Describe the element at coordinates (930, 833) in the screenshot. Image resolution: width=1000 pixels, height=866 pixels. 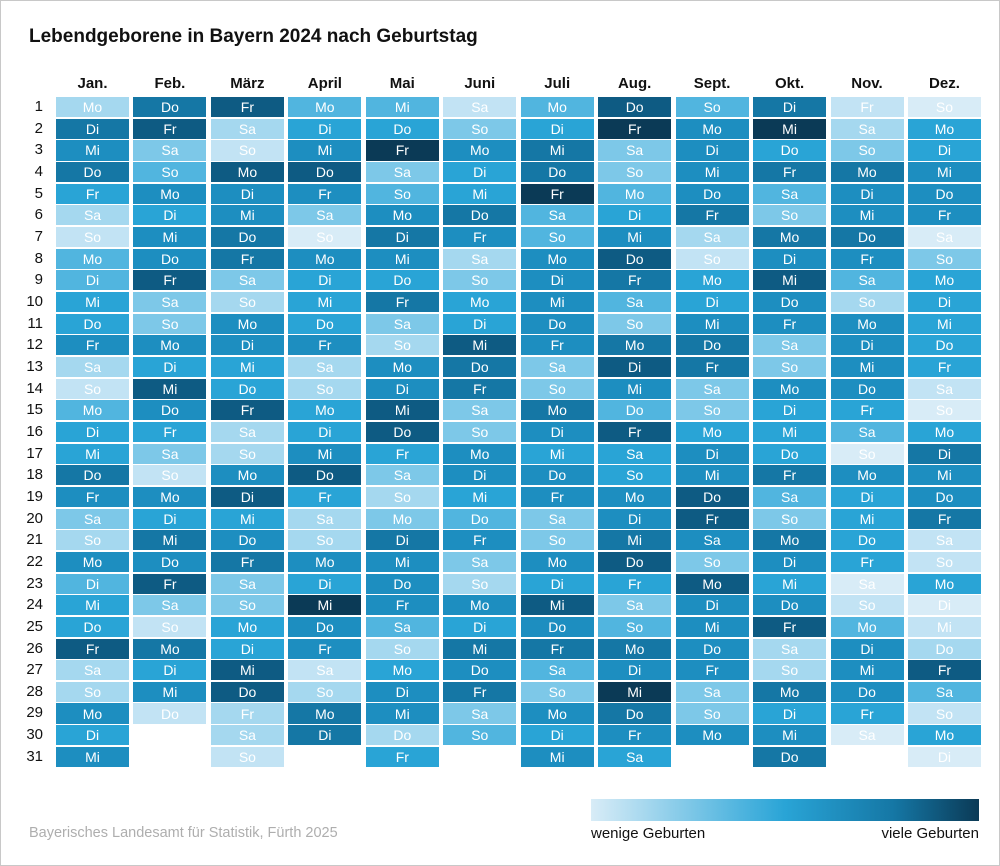
I see `legend-max-label: viele Geburten` at that location.